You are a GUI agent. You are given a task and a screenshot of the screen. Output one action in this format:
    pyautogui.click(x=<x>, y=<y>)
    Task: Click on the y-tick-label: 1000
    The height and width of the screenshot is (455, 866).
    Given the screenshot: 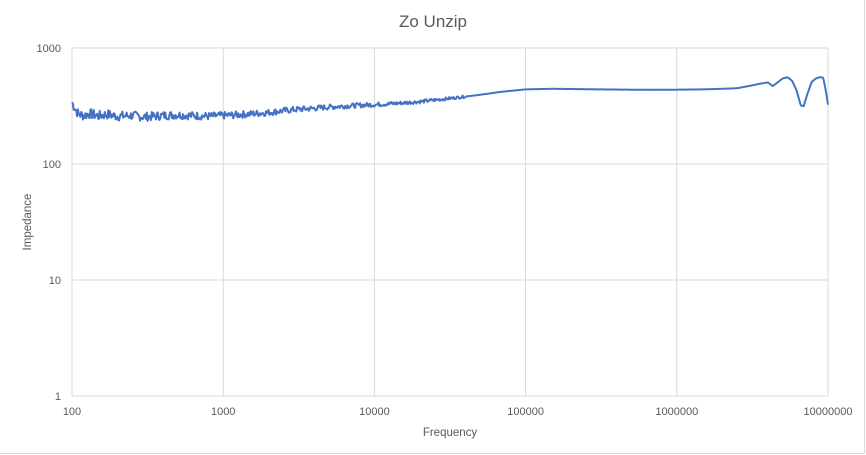 What is the action you would take?
    pyautogui.click(x=49, y=49)
    